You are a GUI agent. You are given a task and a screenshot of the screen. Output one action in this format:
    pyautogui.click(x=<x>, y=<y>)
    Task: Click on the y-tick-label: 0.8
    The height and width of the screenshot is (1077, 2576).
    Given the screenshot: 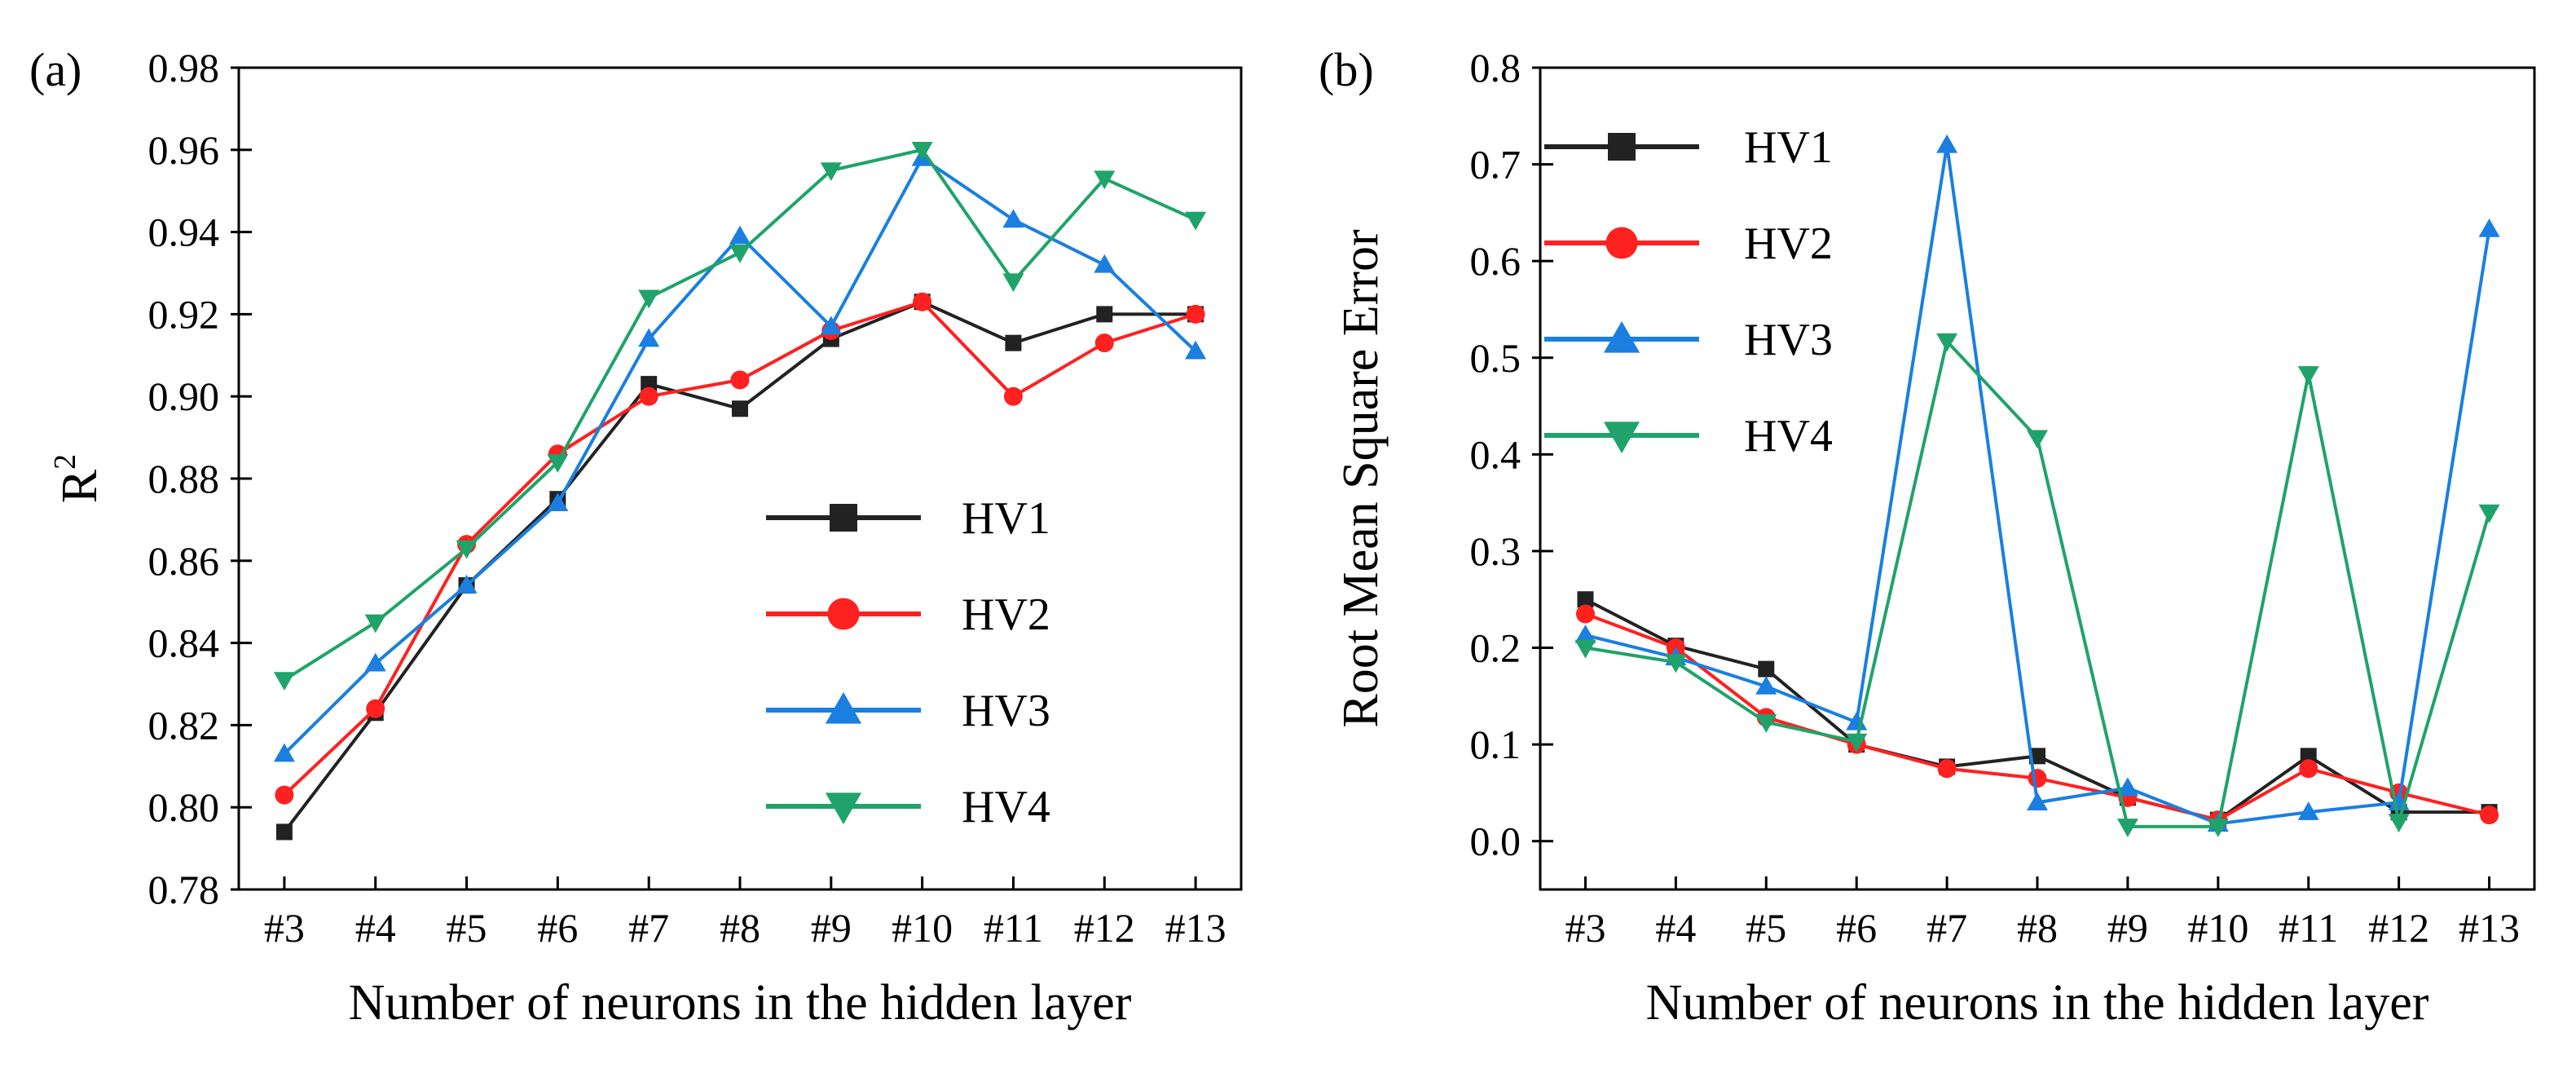 What is the action you would take?
    pyautogui.click(x=1496, y=68)
    